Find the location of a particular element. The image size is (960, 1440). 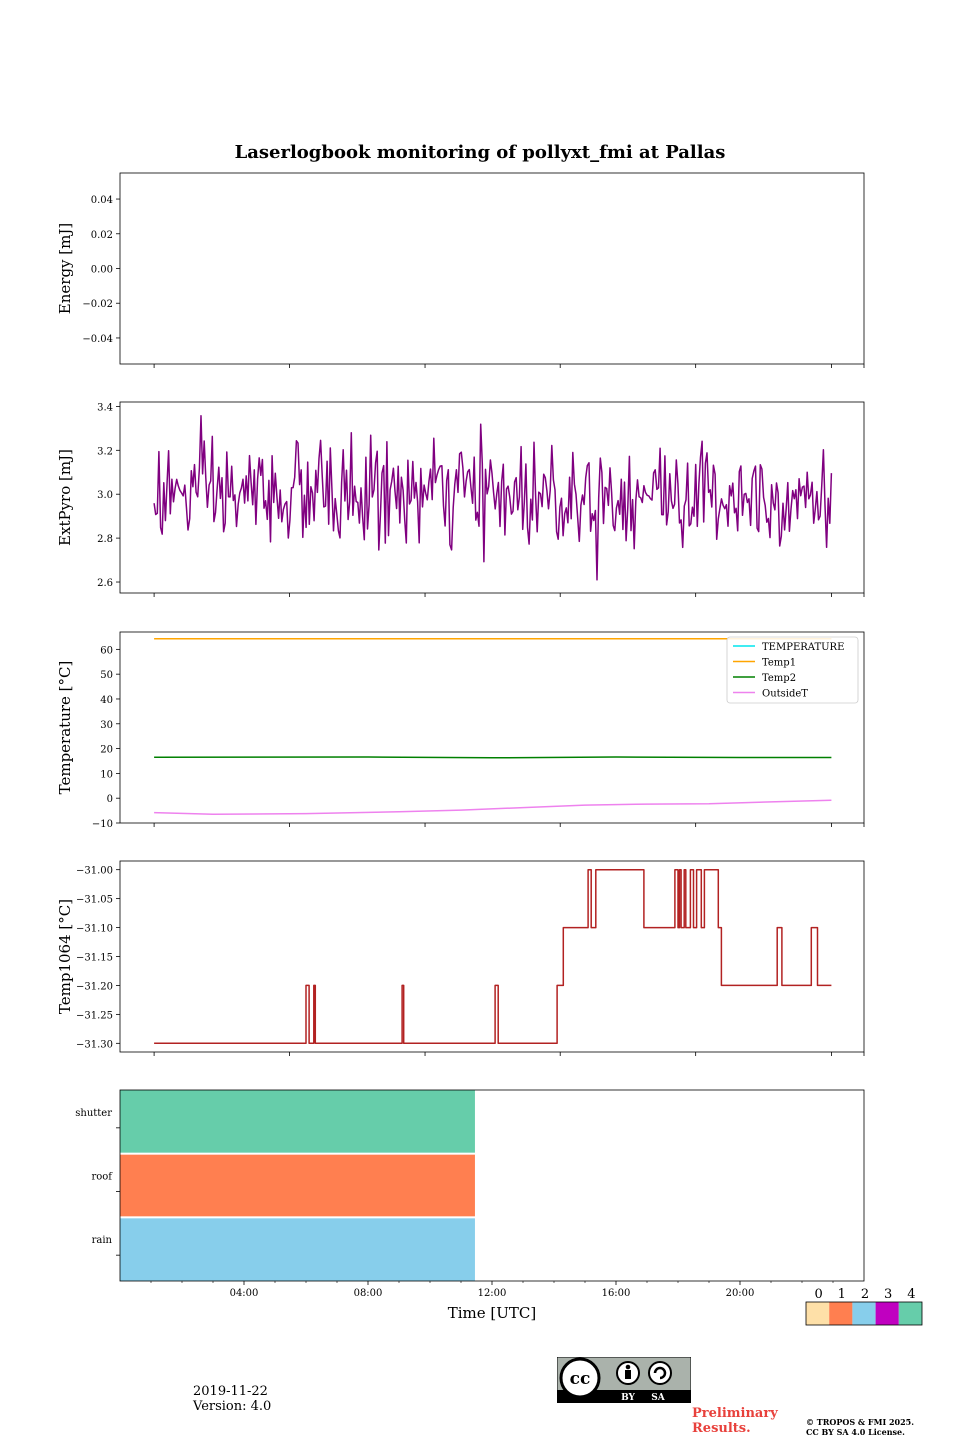

y-tick-label: −31.15 is located at coordinates (94, 958).